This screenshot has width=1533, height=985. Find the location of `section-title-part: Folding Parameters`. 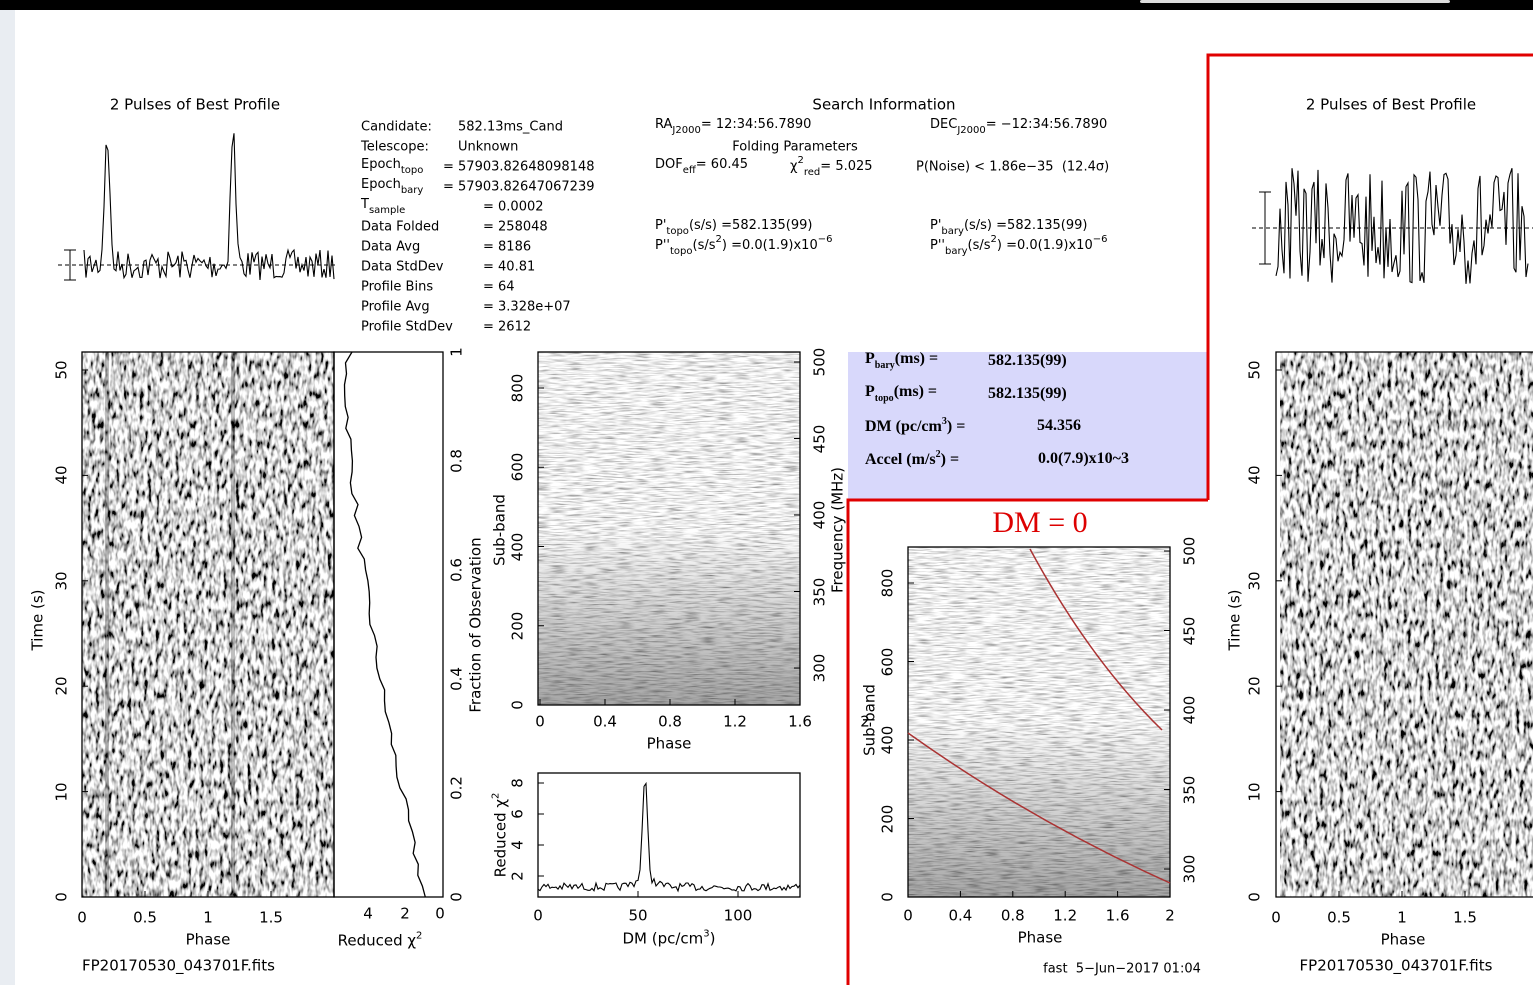

section-title-part: Folding Parameters is located at coordinates (795, 147).